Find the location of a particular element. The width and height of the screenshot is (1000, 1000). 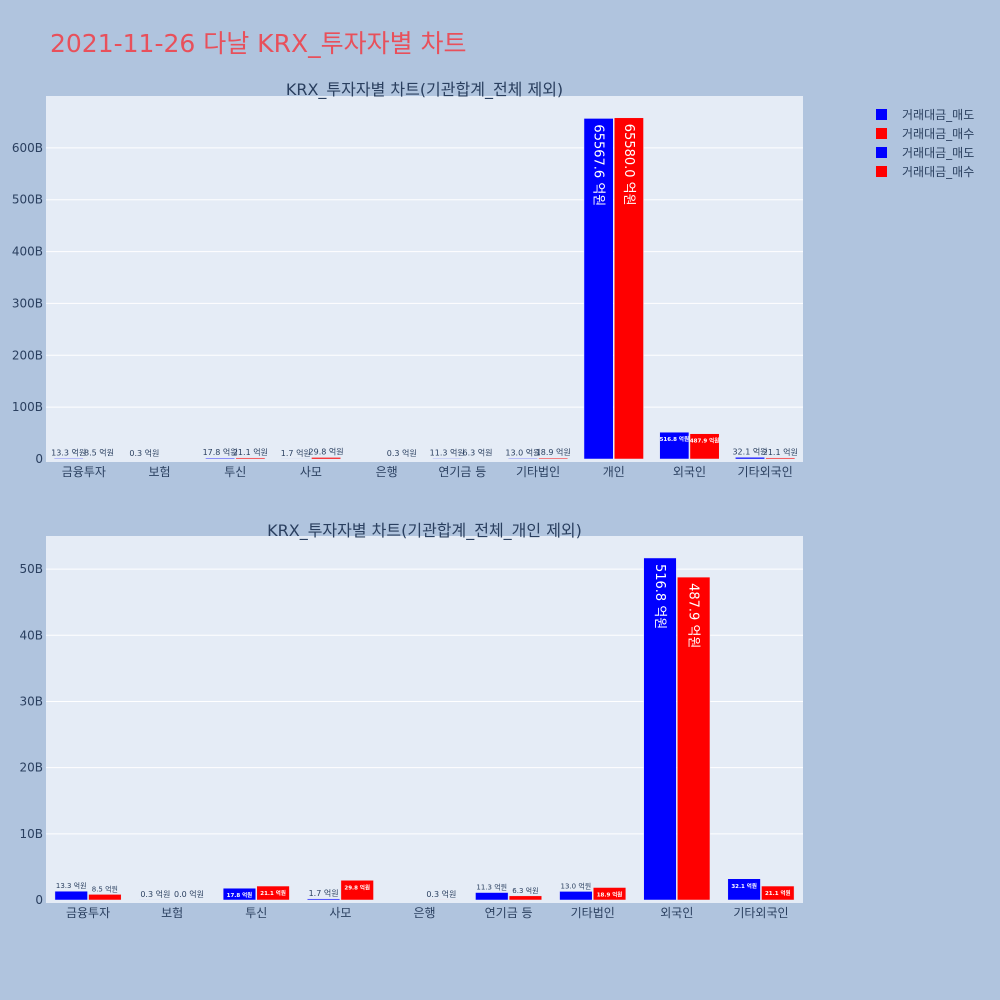

chart-title: KRX_투자자별 차트(기관합계_전체_개인 제외) is located at coordinates (424, 531).